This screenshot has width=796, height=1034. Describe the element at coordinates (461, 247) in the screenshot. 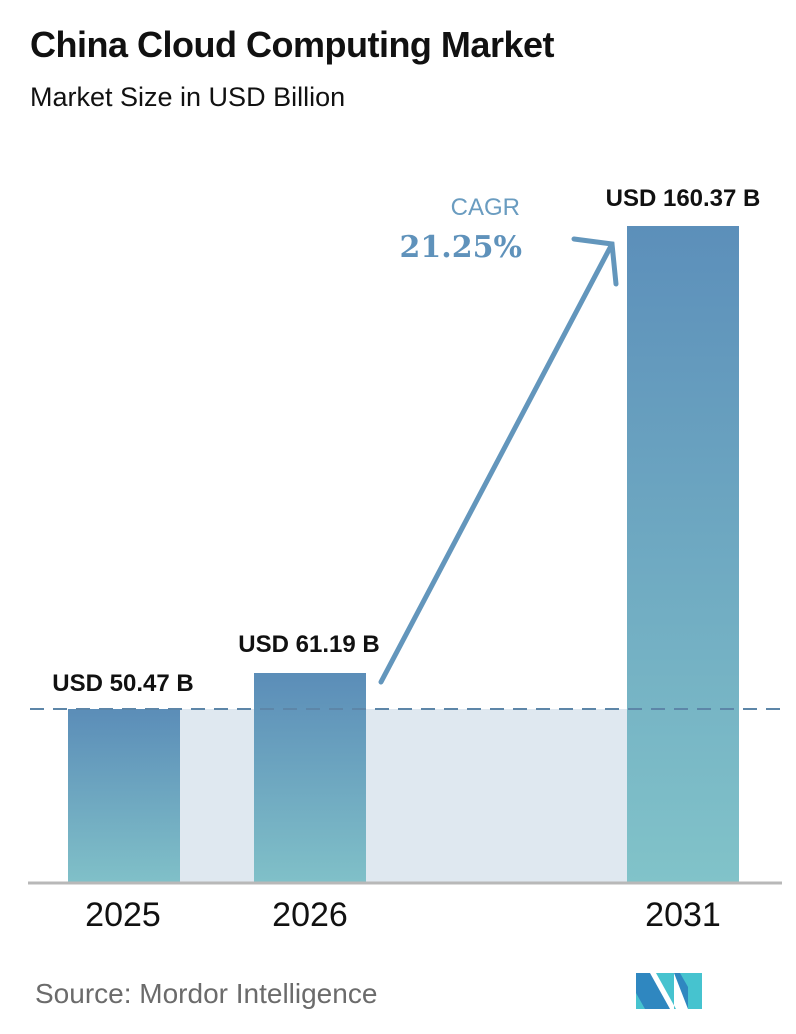

I see `cagr-value: 21.25%` at that location.